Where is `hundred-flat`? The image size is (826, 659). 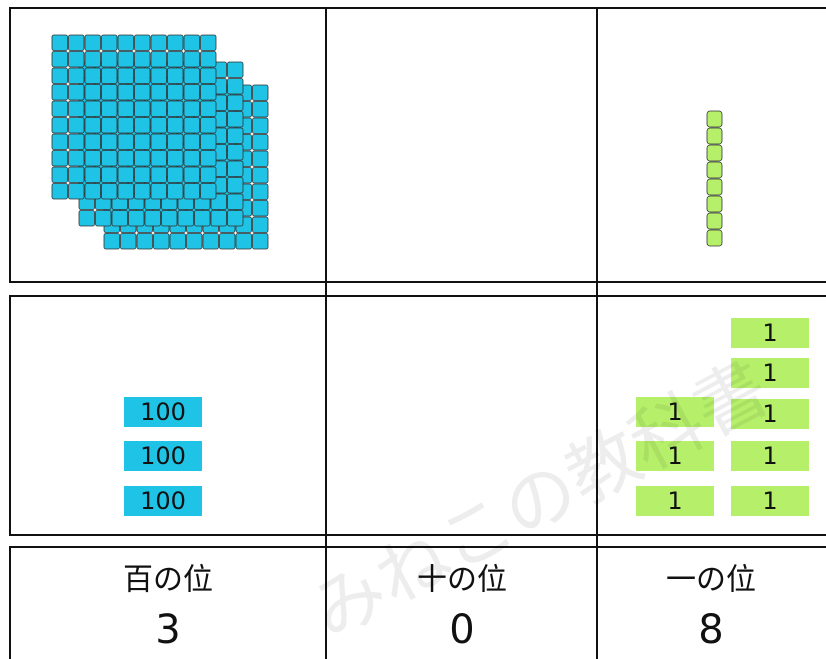
hundred-flat is located at coordinates (134, 117).